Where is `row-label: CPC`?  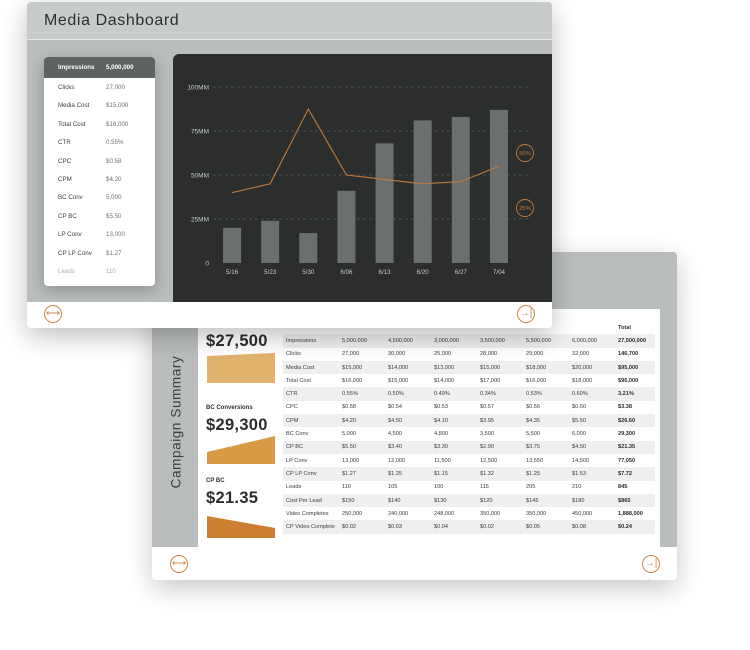
row-label: CPC is located at coordinates (292, 407).